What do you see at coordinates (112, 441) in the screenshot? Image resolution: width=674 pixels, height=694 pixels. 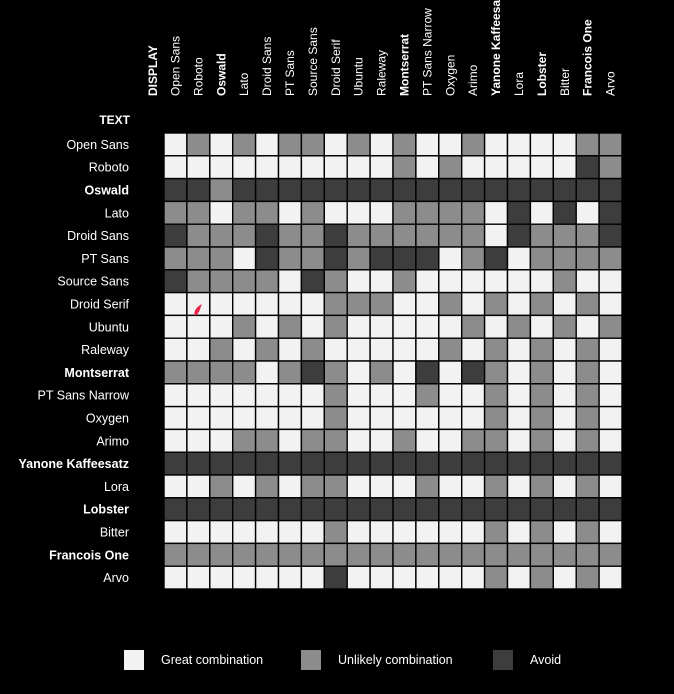 I see `row-label-arimo: Arimo` at bounding box center [112, 441].